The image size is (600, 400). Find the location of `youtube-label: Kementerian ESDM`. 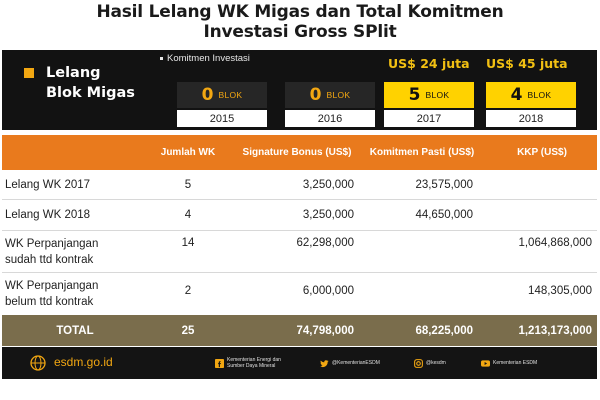

youtube-label: Kementerian ESDM is located at coordinates (515, 363).